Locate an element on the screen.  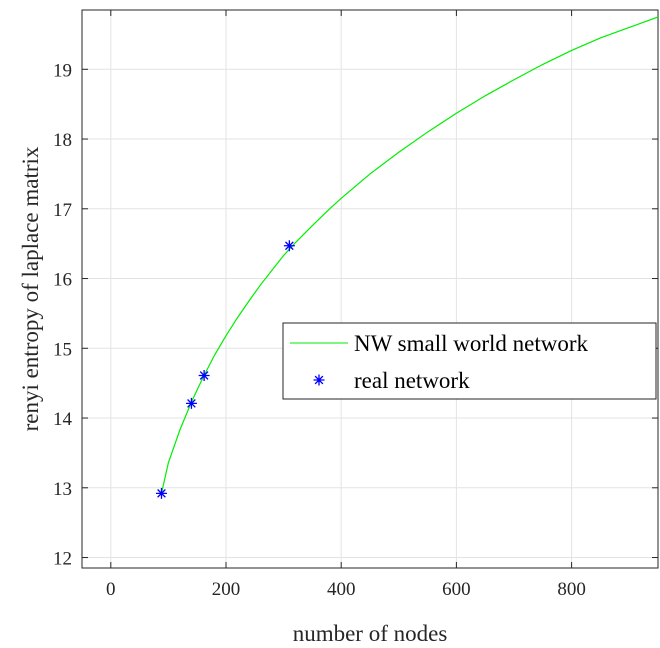
markers-layer is located at coordinates (225, 369).